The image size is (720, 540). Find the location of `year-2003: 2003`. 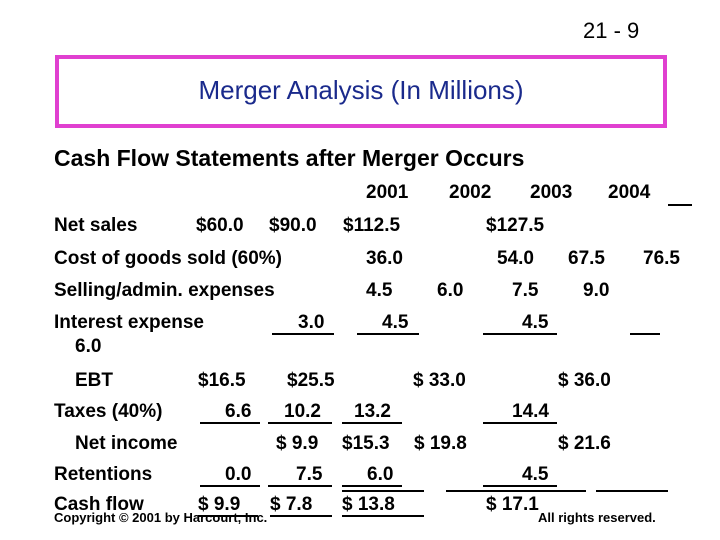

year-2003: 2003 is located at coordinates (551, 192).